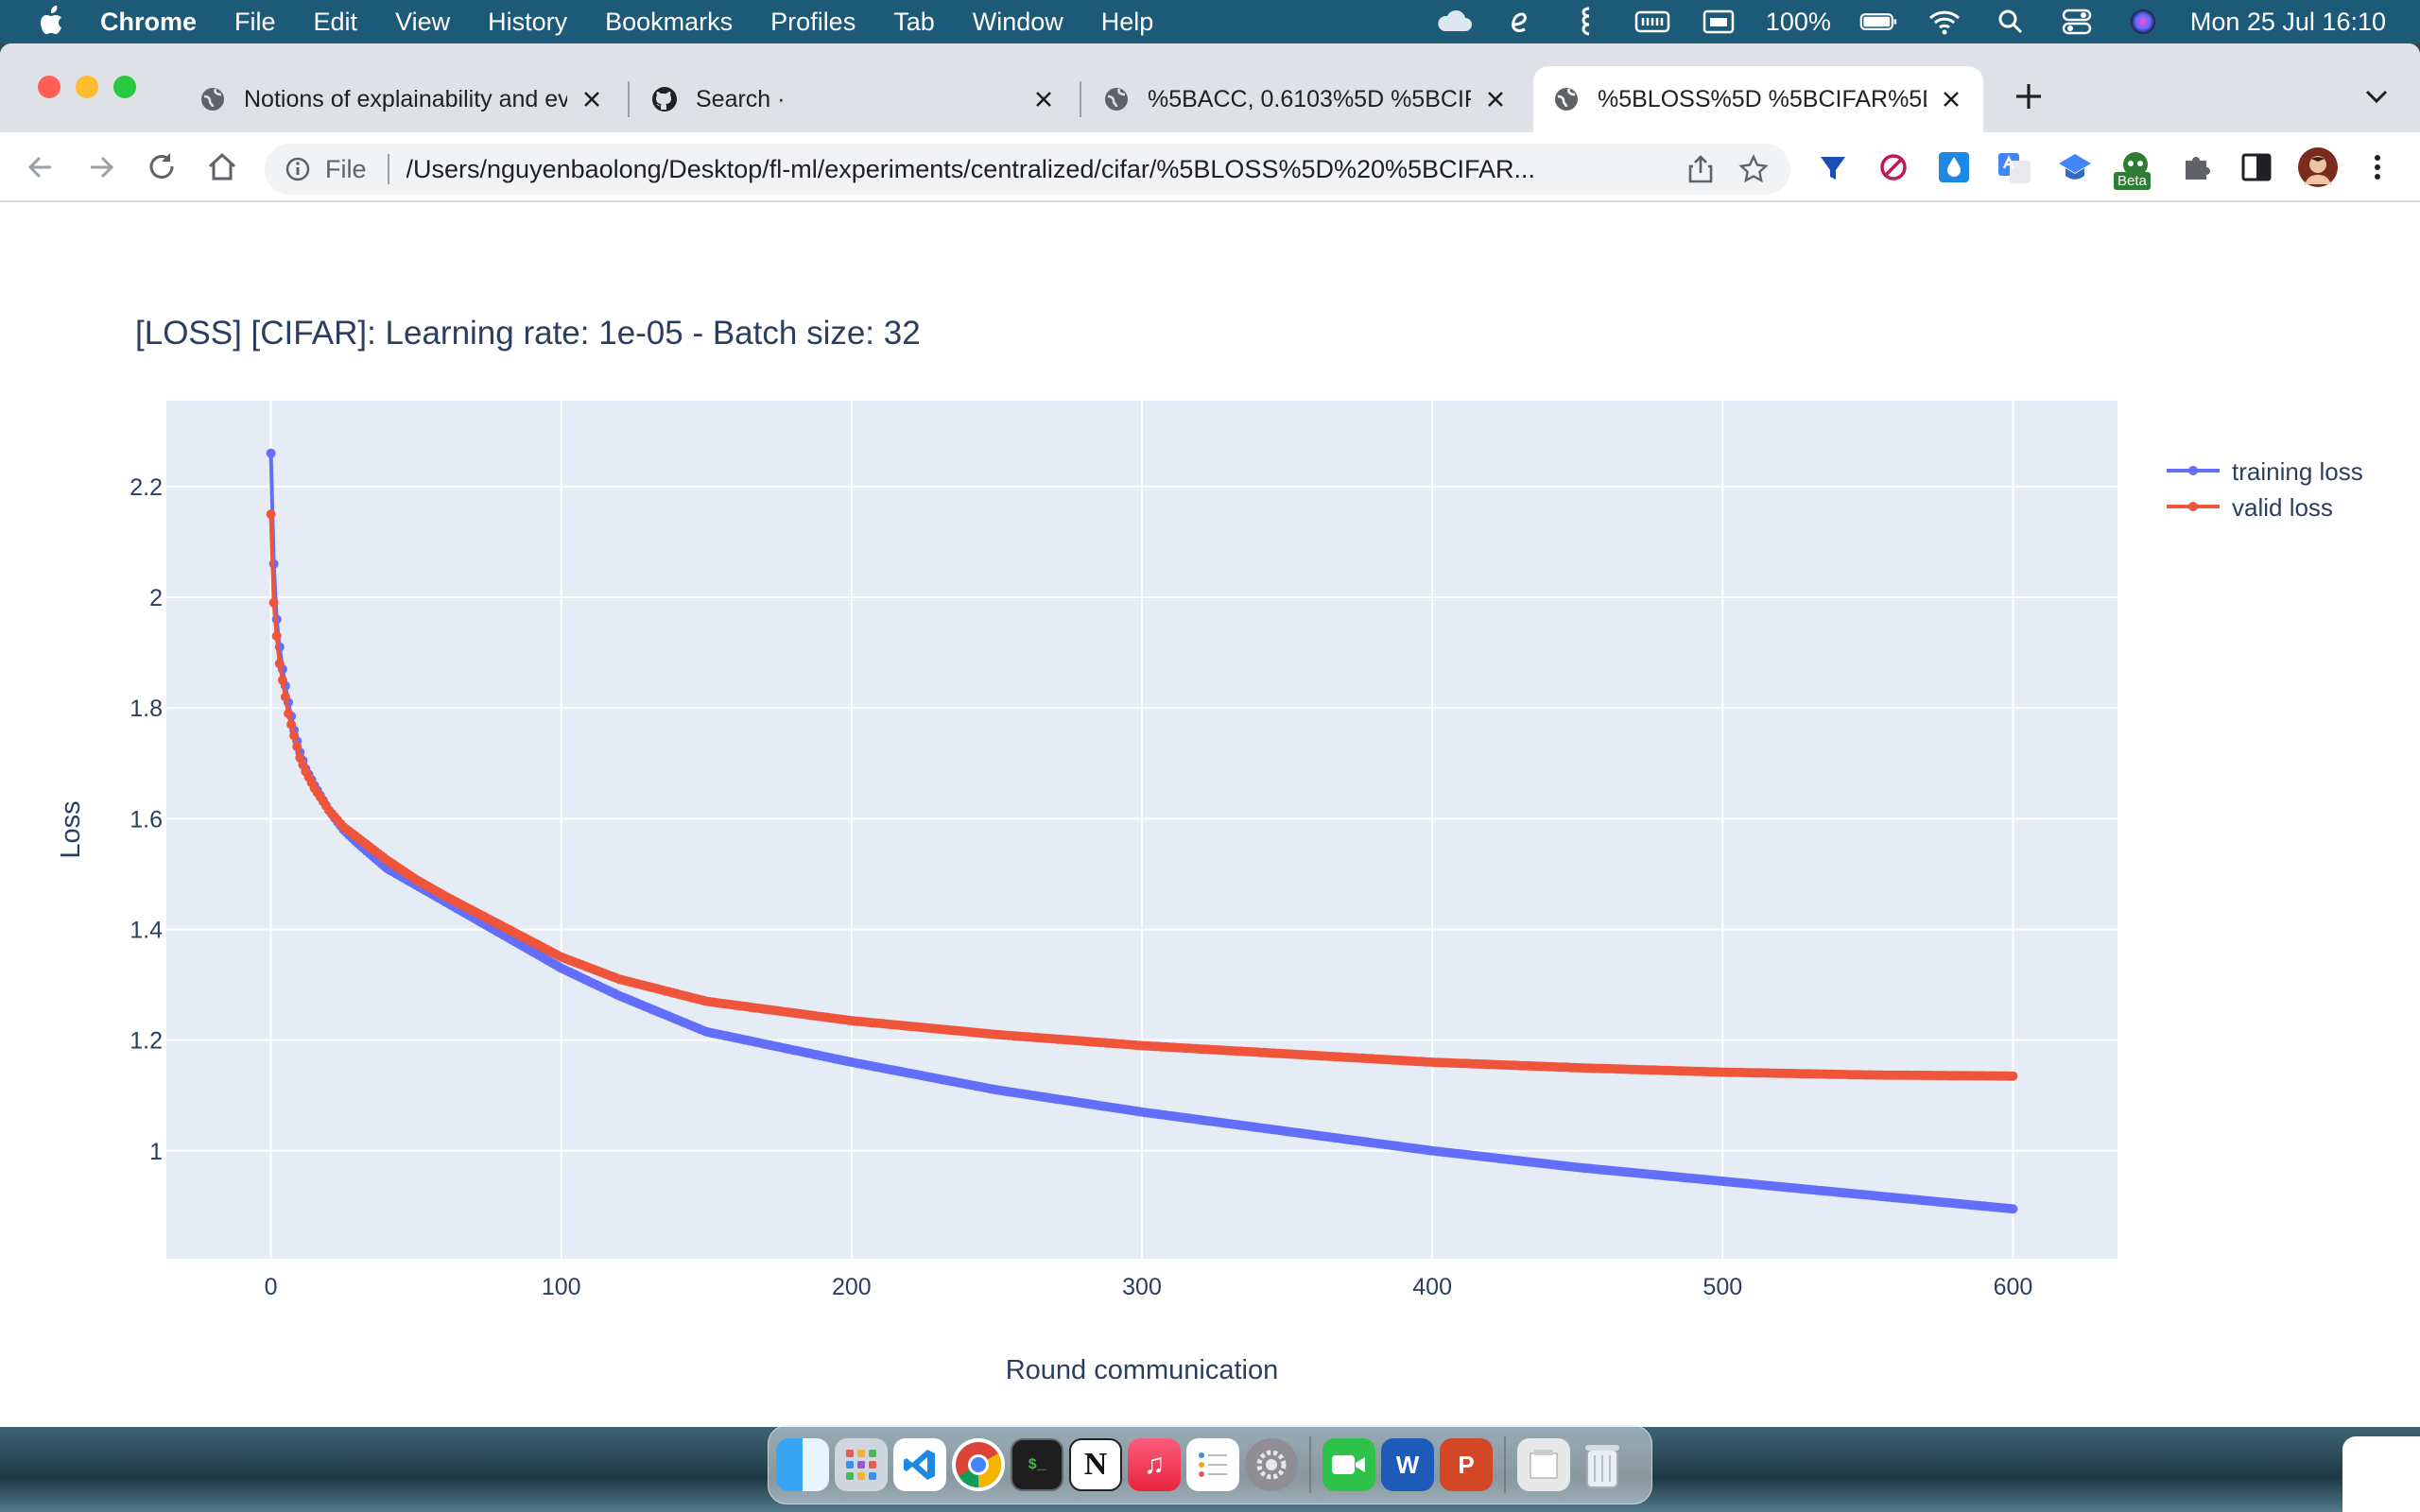 The height and width of the screenshot is (1512, 2420). I want to click on menu-edit: Edit, so click(335, 21).